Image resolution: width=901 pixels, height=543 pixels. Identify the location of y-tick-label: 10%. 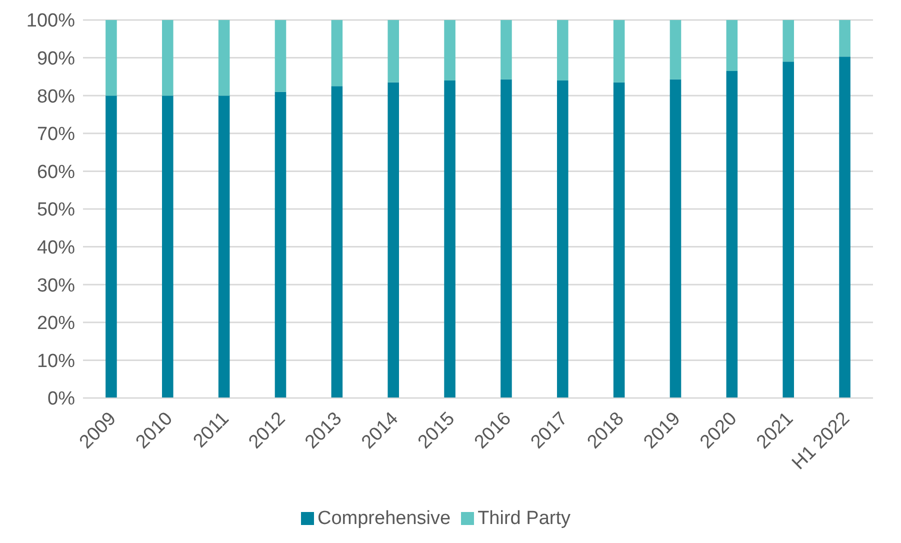
(56, 361).